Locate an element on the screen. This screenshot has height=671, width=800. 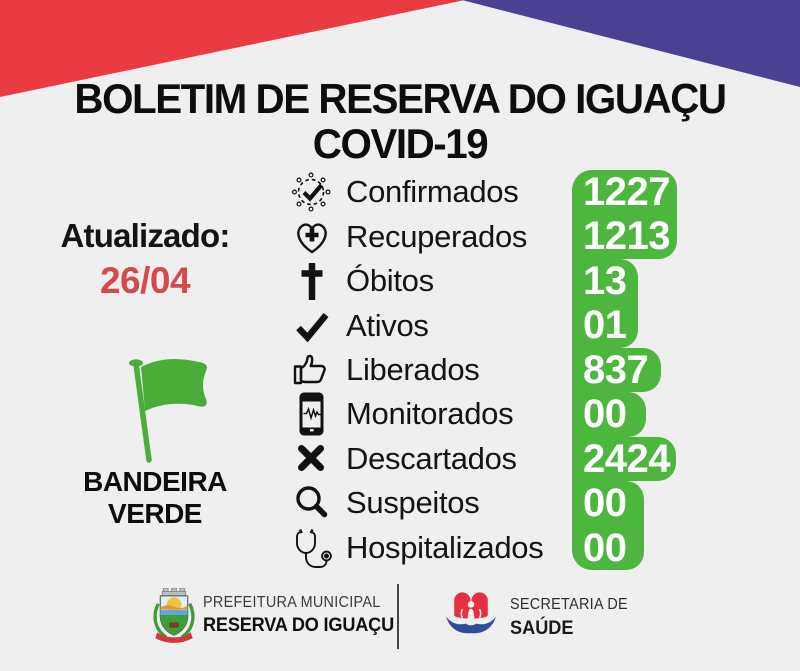
updated-label: Atualizado: is located at coordinates (145, 235).